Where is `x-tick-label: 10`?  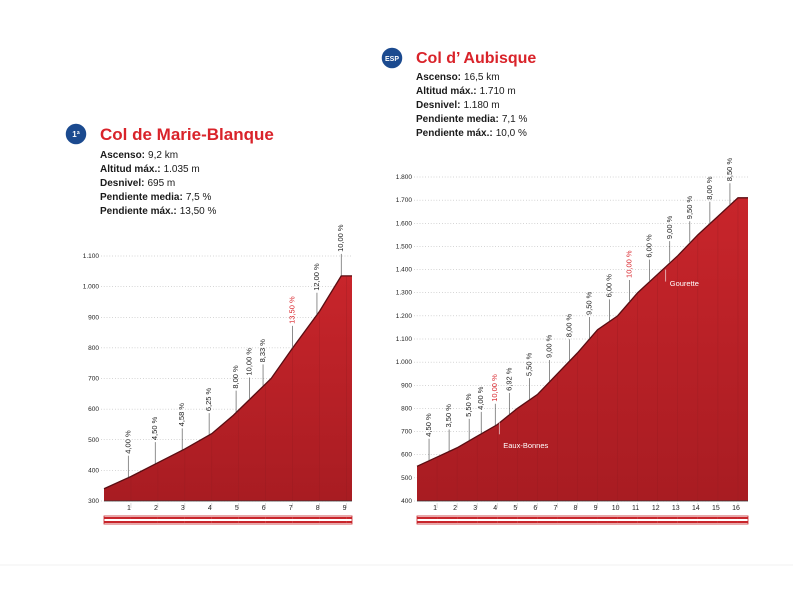 x-tick-label: 10 is located at coordinates (616, 508).